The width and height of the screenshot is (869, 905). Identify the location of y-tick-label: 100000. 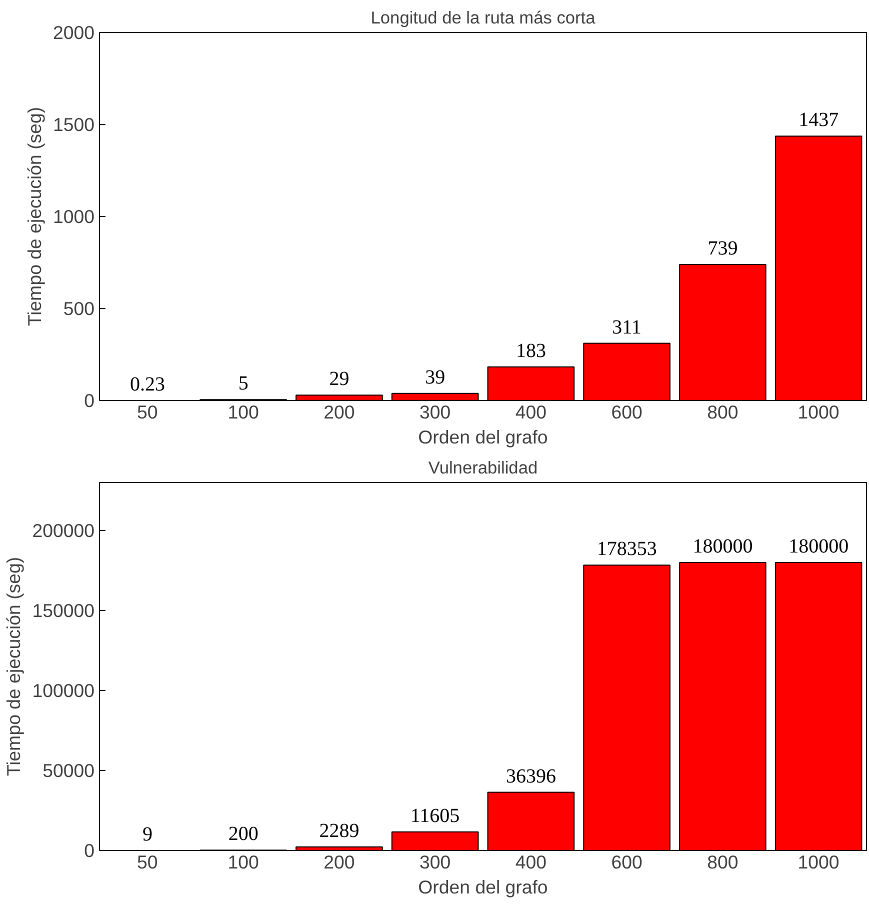
(63, 690).